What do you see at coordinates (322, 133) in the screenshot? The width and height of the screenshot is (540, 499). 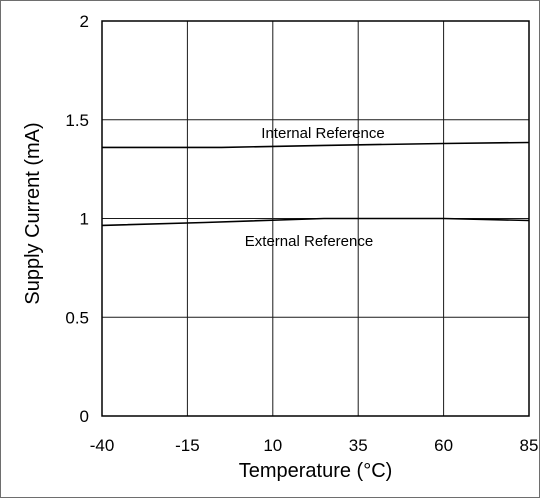 I see `internal-reference-label: Internal Reference` at bounding box center [322, 133].